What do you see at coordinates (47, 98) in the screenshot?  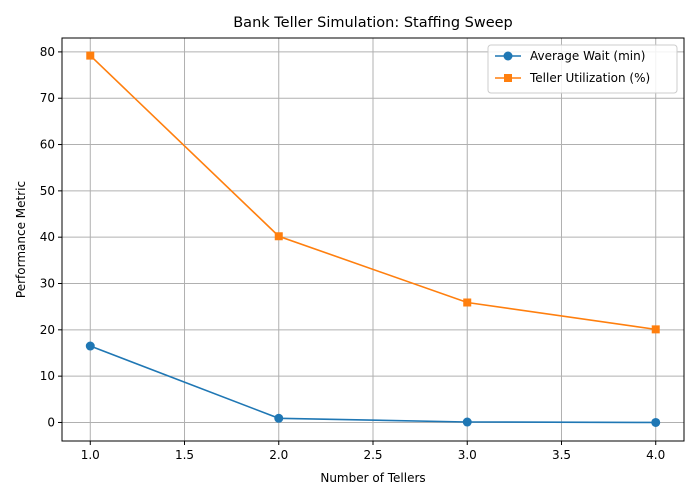 I see `y-tick-label: 70` at bounding box center [47, 98].